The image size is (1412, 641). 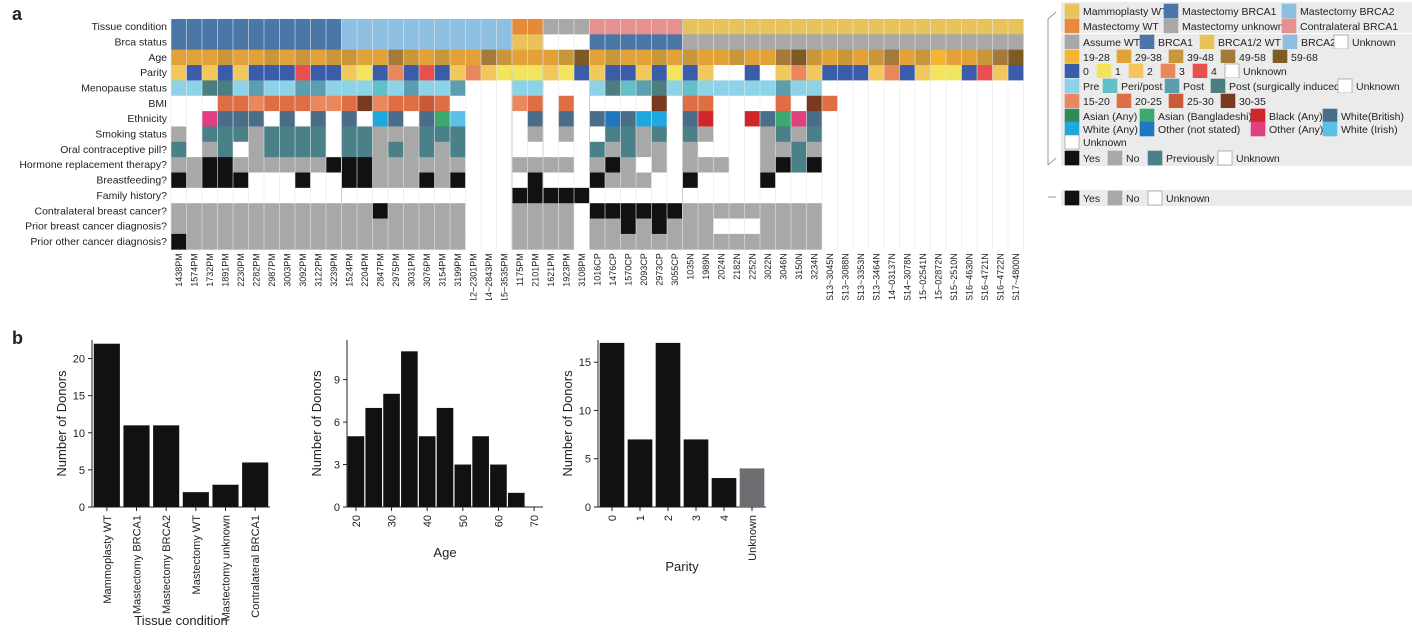 I want to click on legend-eth-other-any-swatch, so click(x=1258, y=129).